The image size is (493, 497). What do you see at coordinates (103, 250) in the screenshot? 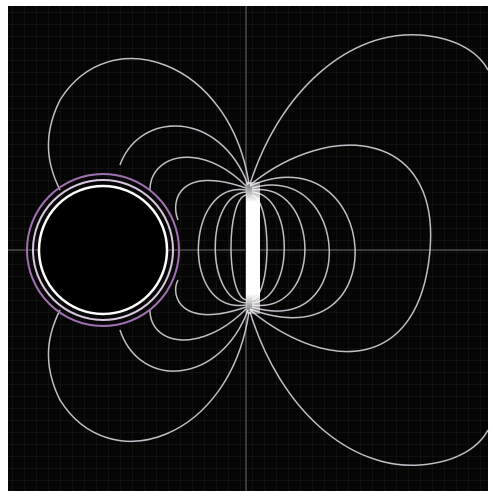
I see `circle-conductor` at bounding box center [103, 250].